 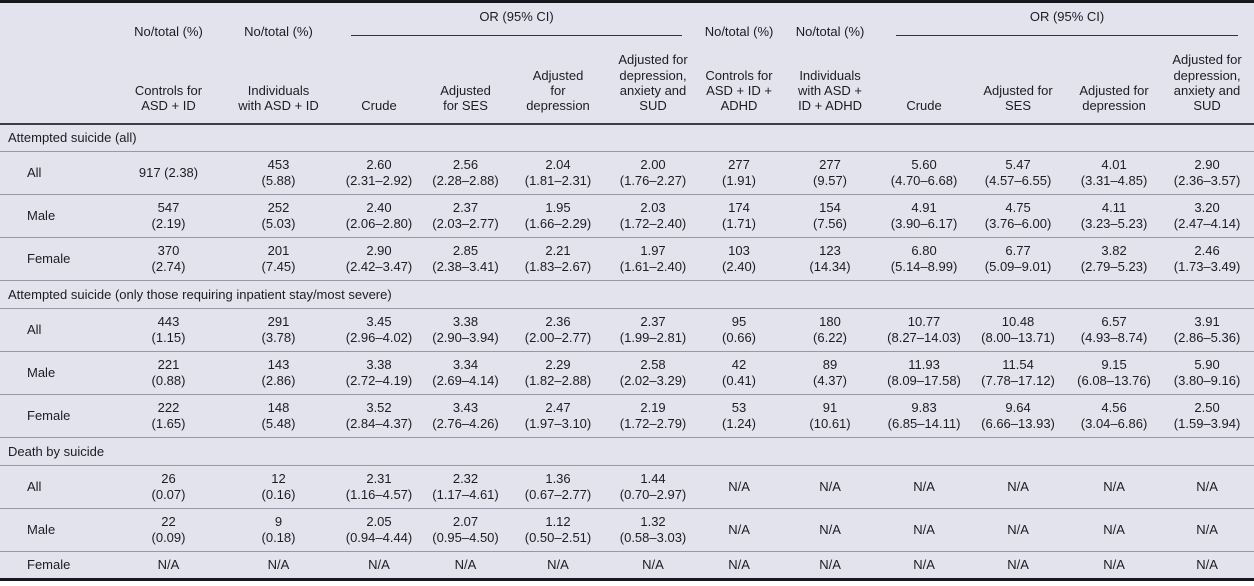 What do you see at coordinates (558, 415) in the screenshot?
I see `data-cell: 2.47 (1.97–3.10)` at bounding box center [558, 415].